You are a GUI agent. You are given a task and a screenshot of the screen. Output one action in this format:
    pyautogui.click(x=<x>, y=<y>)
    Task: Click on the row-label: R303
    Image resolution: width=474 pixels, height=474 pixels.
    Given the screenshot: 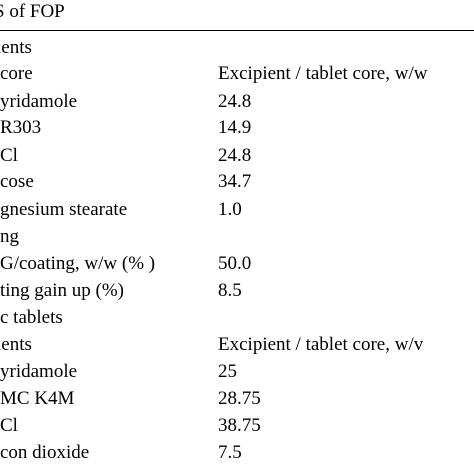 What is the action you would take?
    pyautogui.click(x=21, y=127)
    